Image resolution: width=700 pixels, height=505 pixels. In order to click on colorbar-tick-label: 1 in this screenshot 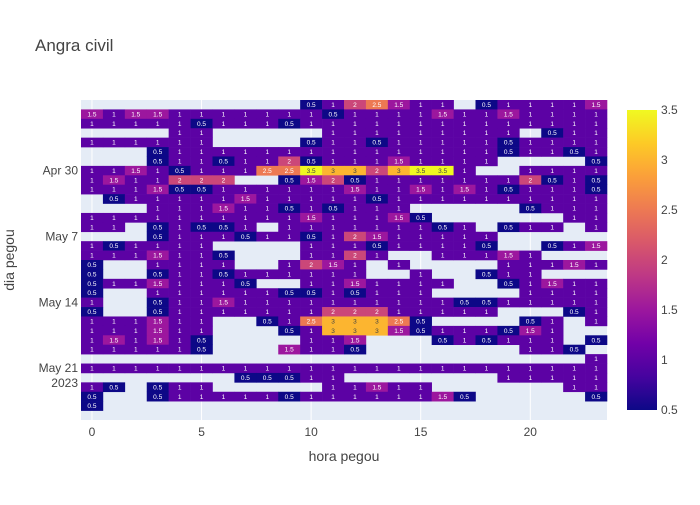, I will do `click(664, 360)`.